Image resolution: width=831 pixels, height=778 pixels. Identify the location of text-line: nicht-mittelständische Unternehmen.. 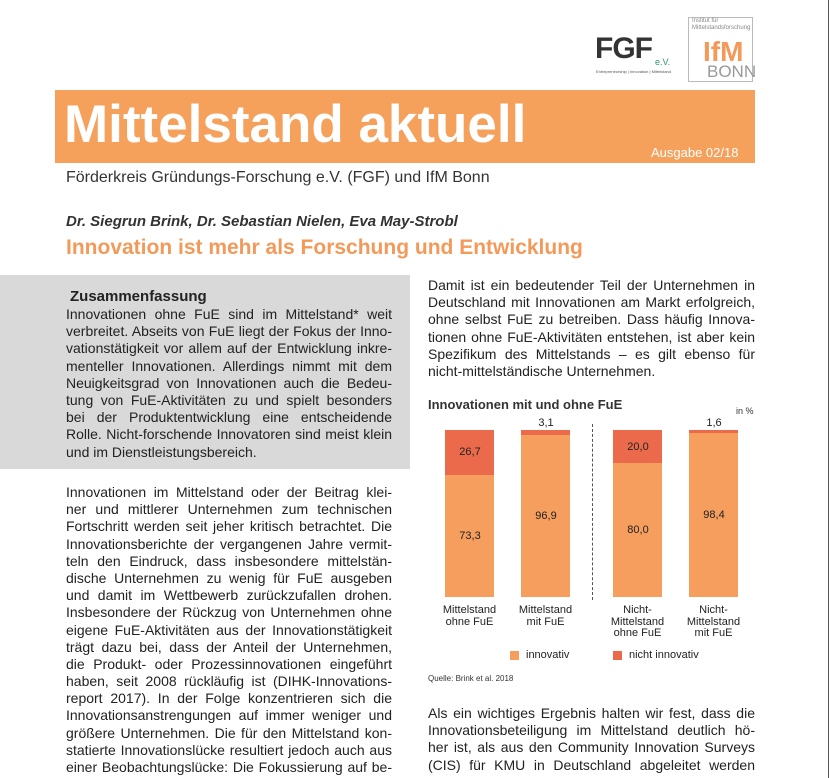
(542, 370).